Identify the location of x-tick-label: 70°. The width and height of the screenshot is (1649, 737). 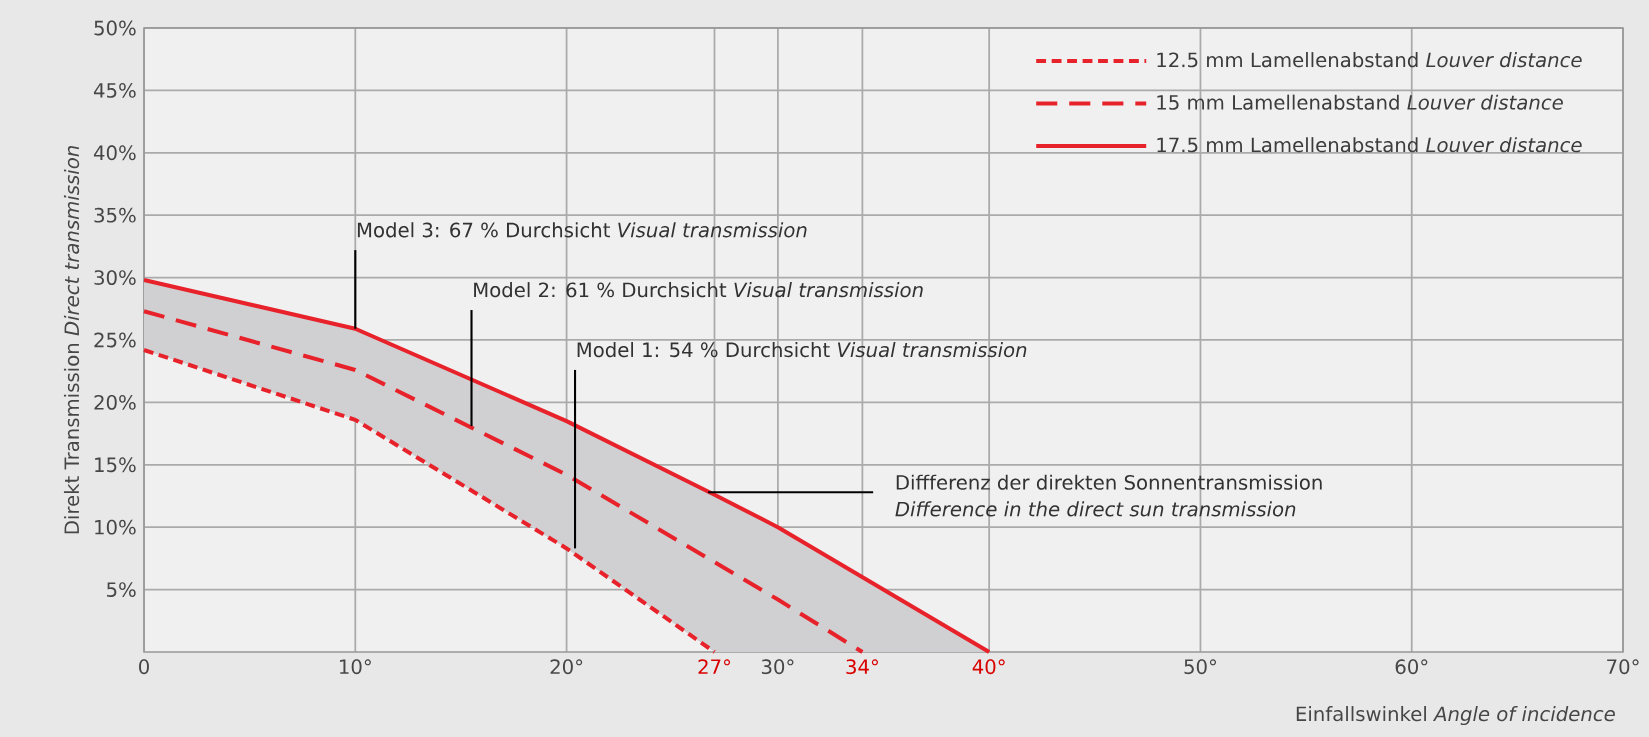
(1623, 667).